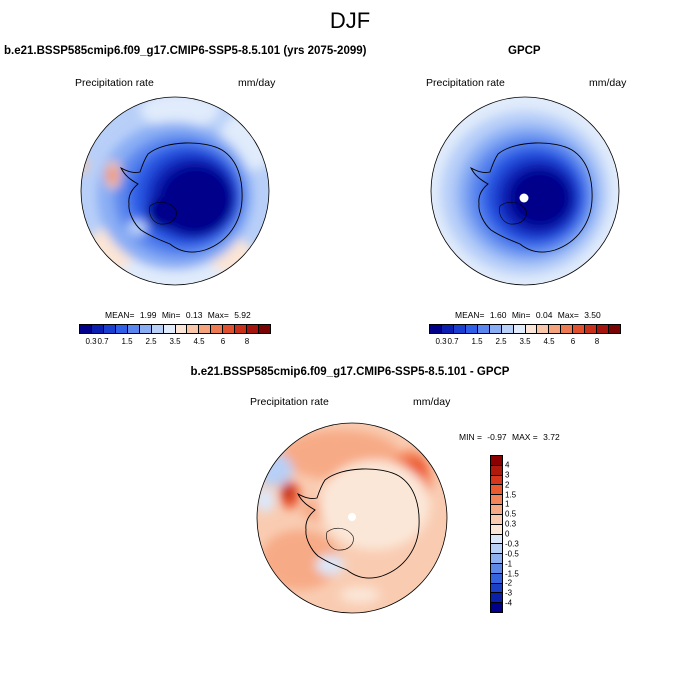 This screenshot has width=700, height=700. What do you see at coordinates (509, 437) in the screenshot?
I see `diff-stats: MIN = -0.97 MAX = 3.72` at bounding box center [509, 437].